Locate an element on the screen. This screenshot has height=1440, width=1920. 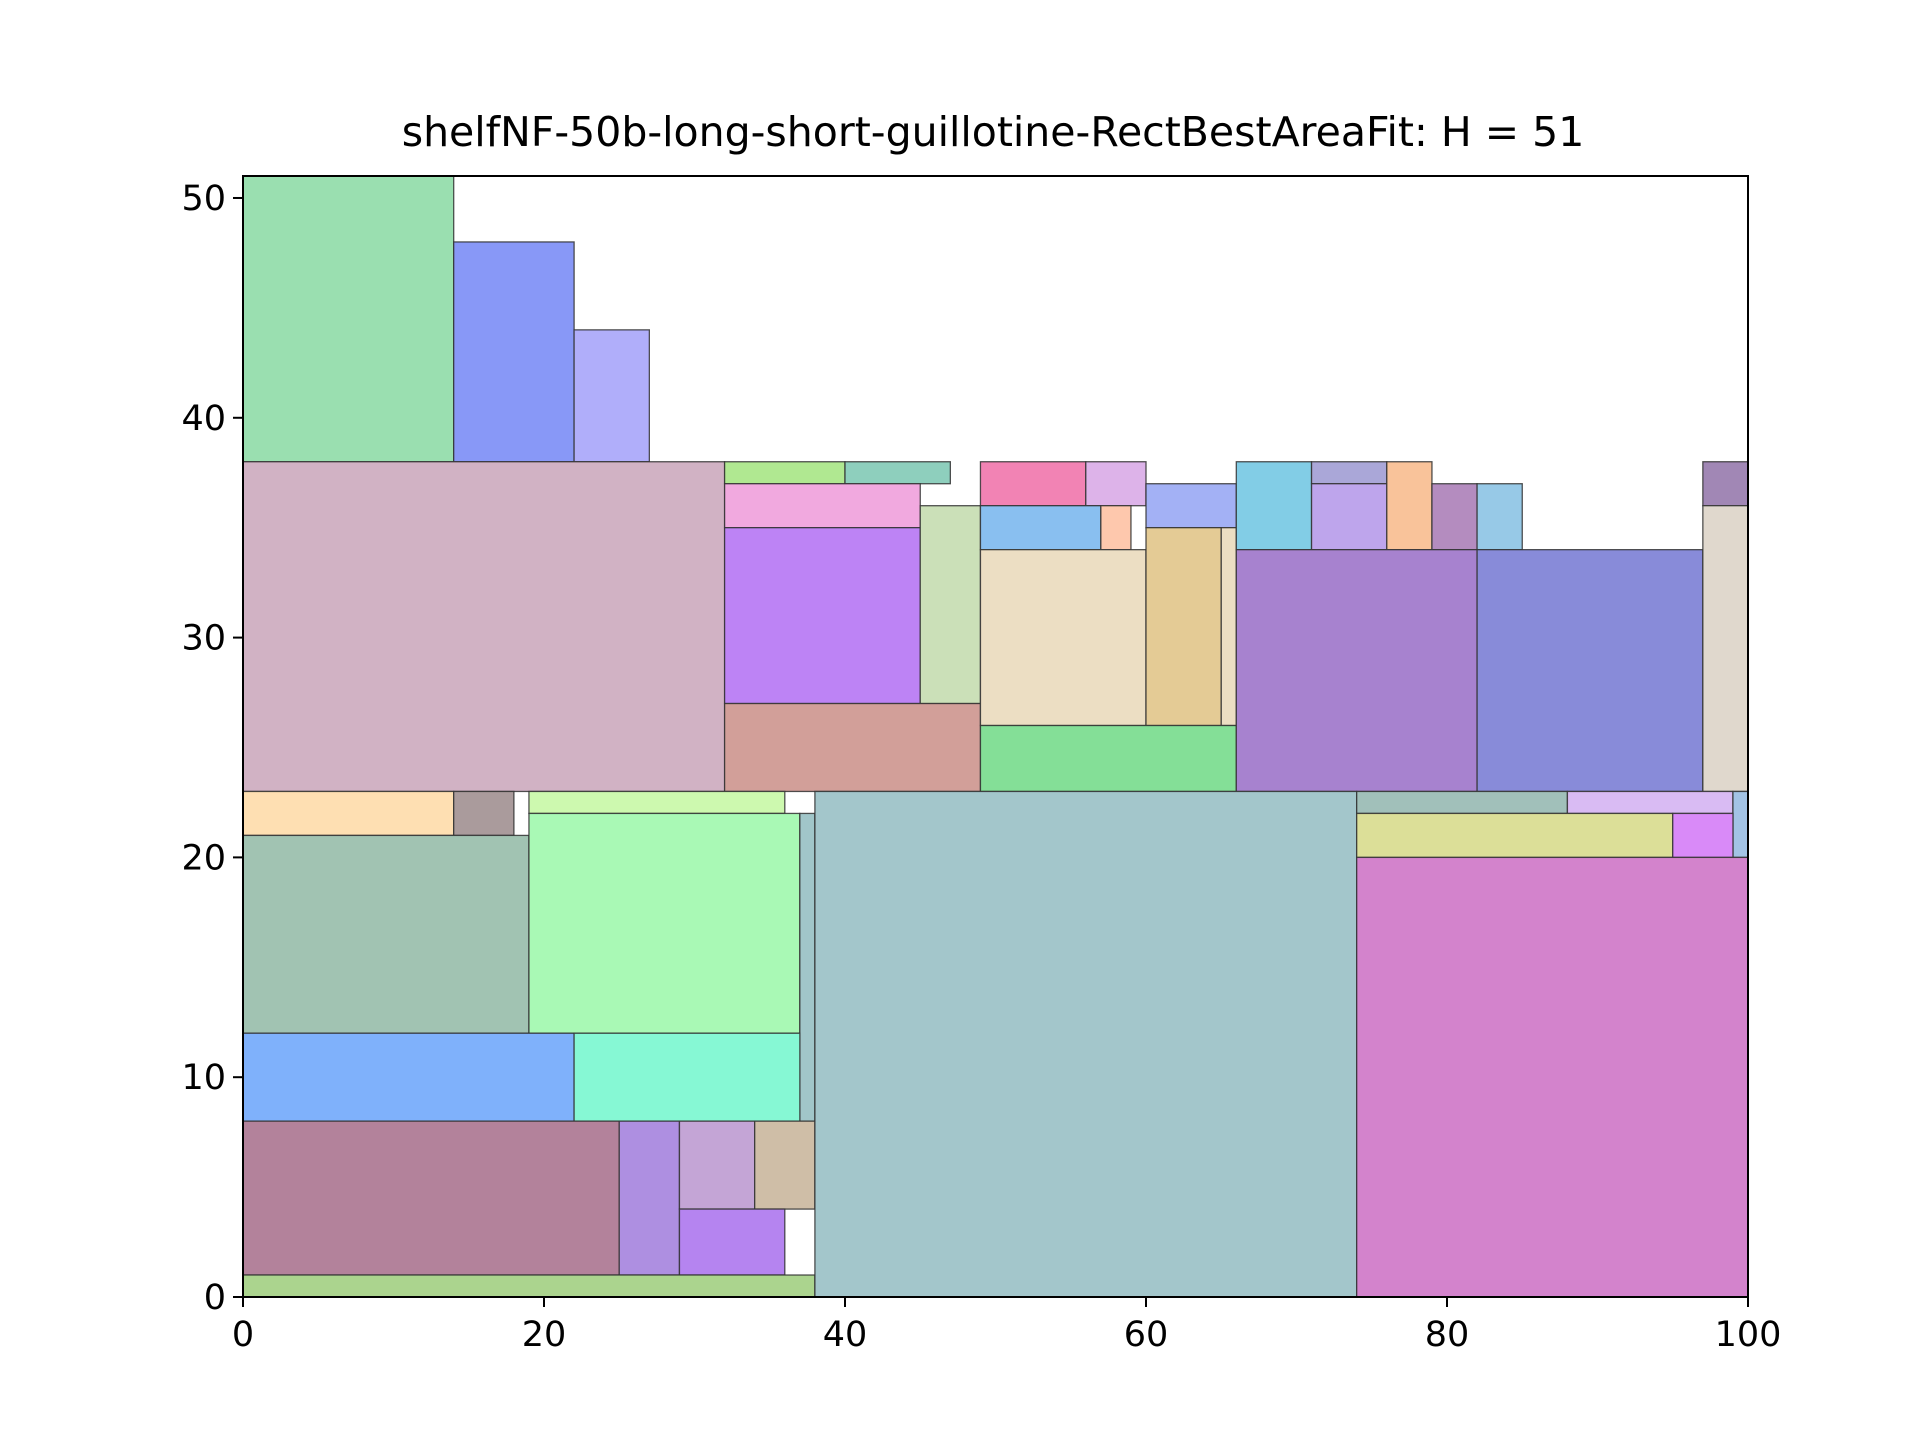
y-tick-label: 30 is located at coordinates (203, 639).